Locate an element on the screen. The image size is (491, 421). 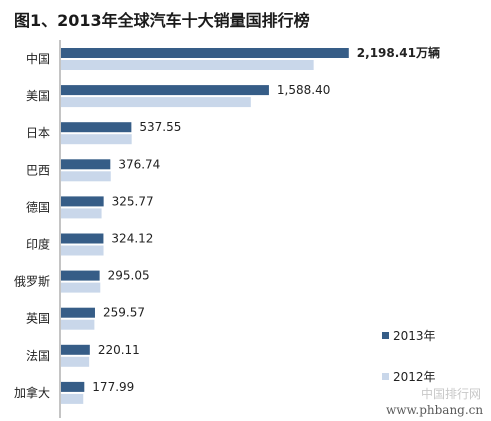
value-label: 1,588.40 is located at coordinates (303, 90).